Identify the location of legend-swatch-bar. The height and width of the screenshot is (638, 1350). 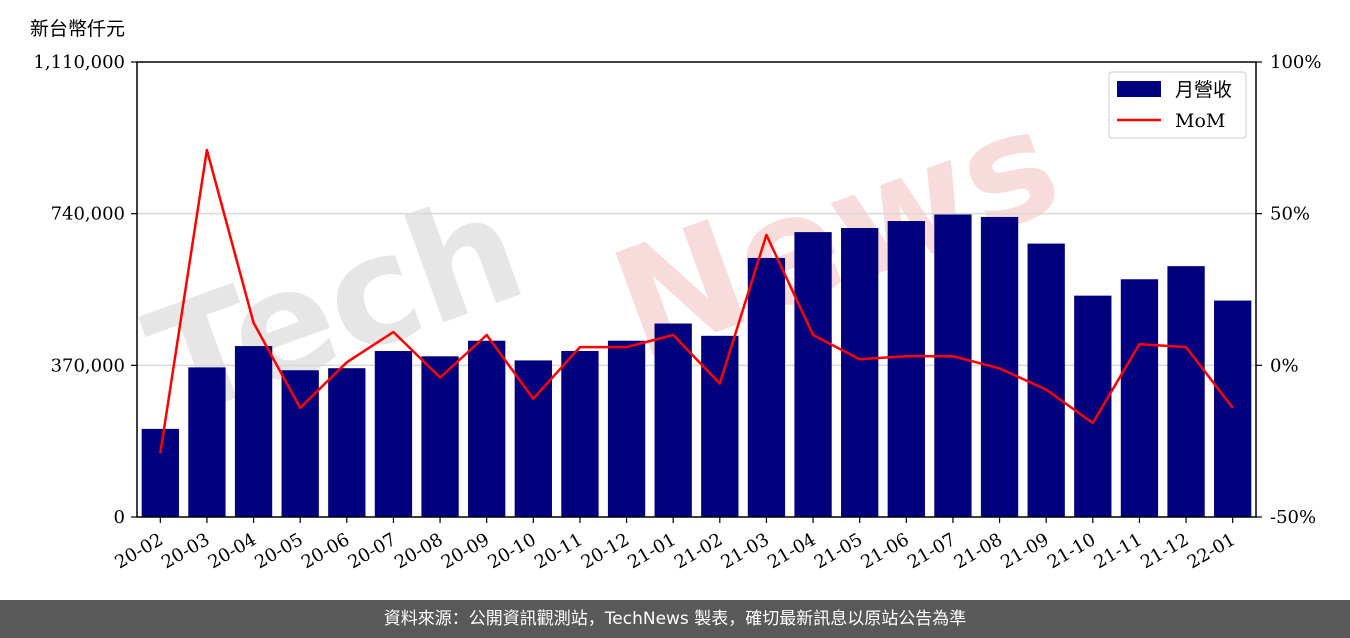
(1139, 89).